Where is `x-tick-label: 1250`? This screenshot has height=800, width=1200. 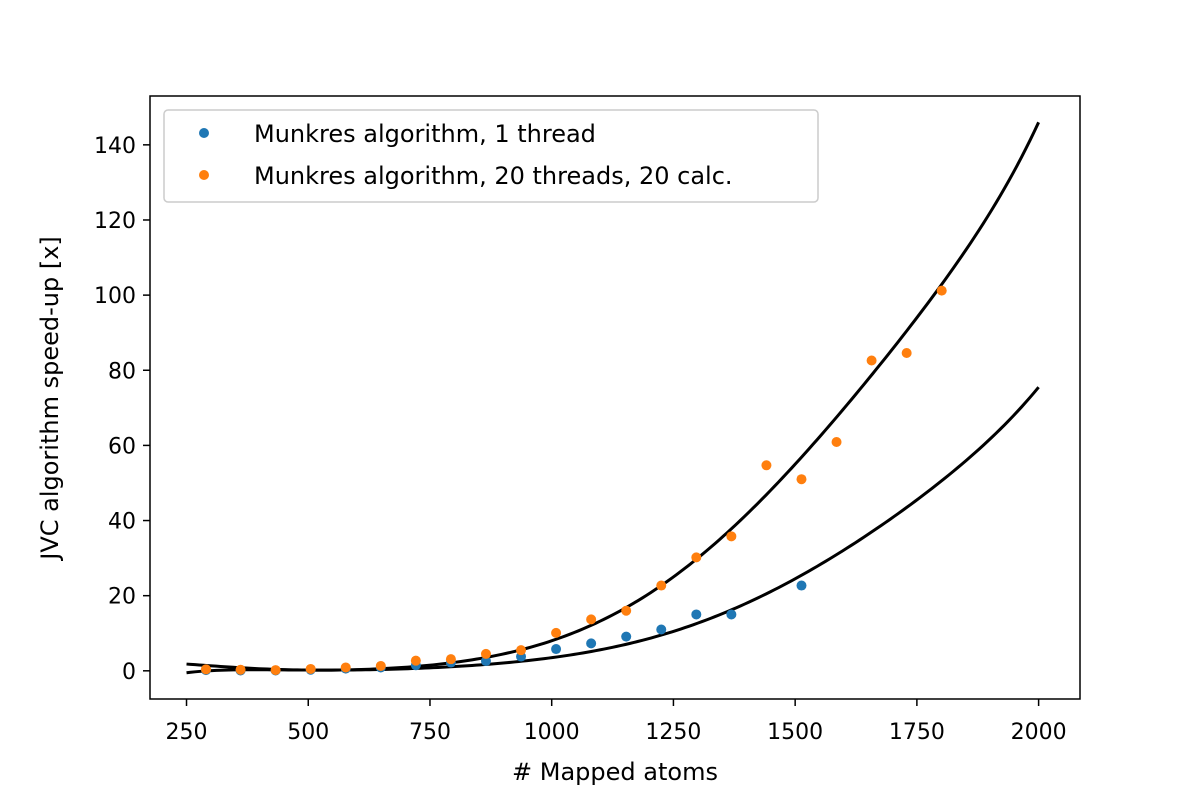 x-tick-label: 1250 is located at coordinates (673, 732).